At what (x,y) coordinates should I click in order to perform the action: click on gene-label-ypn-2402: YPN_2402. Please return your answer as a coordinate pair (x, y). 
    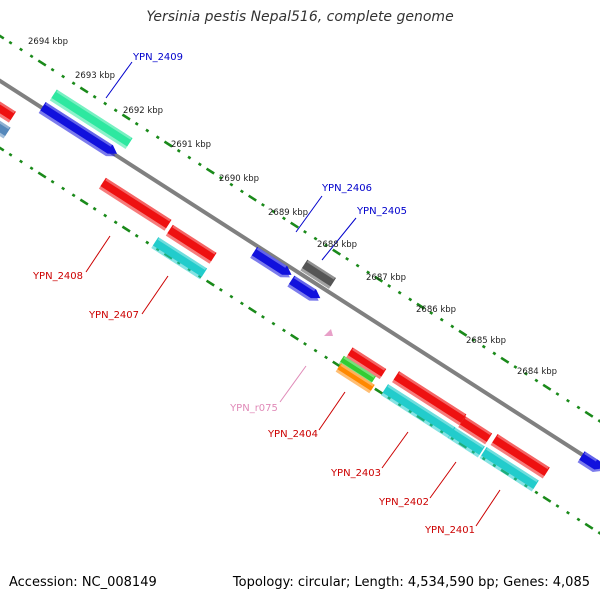
    Looking at the image, I should click on (403, 502).